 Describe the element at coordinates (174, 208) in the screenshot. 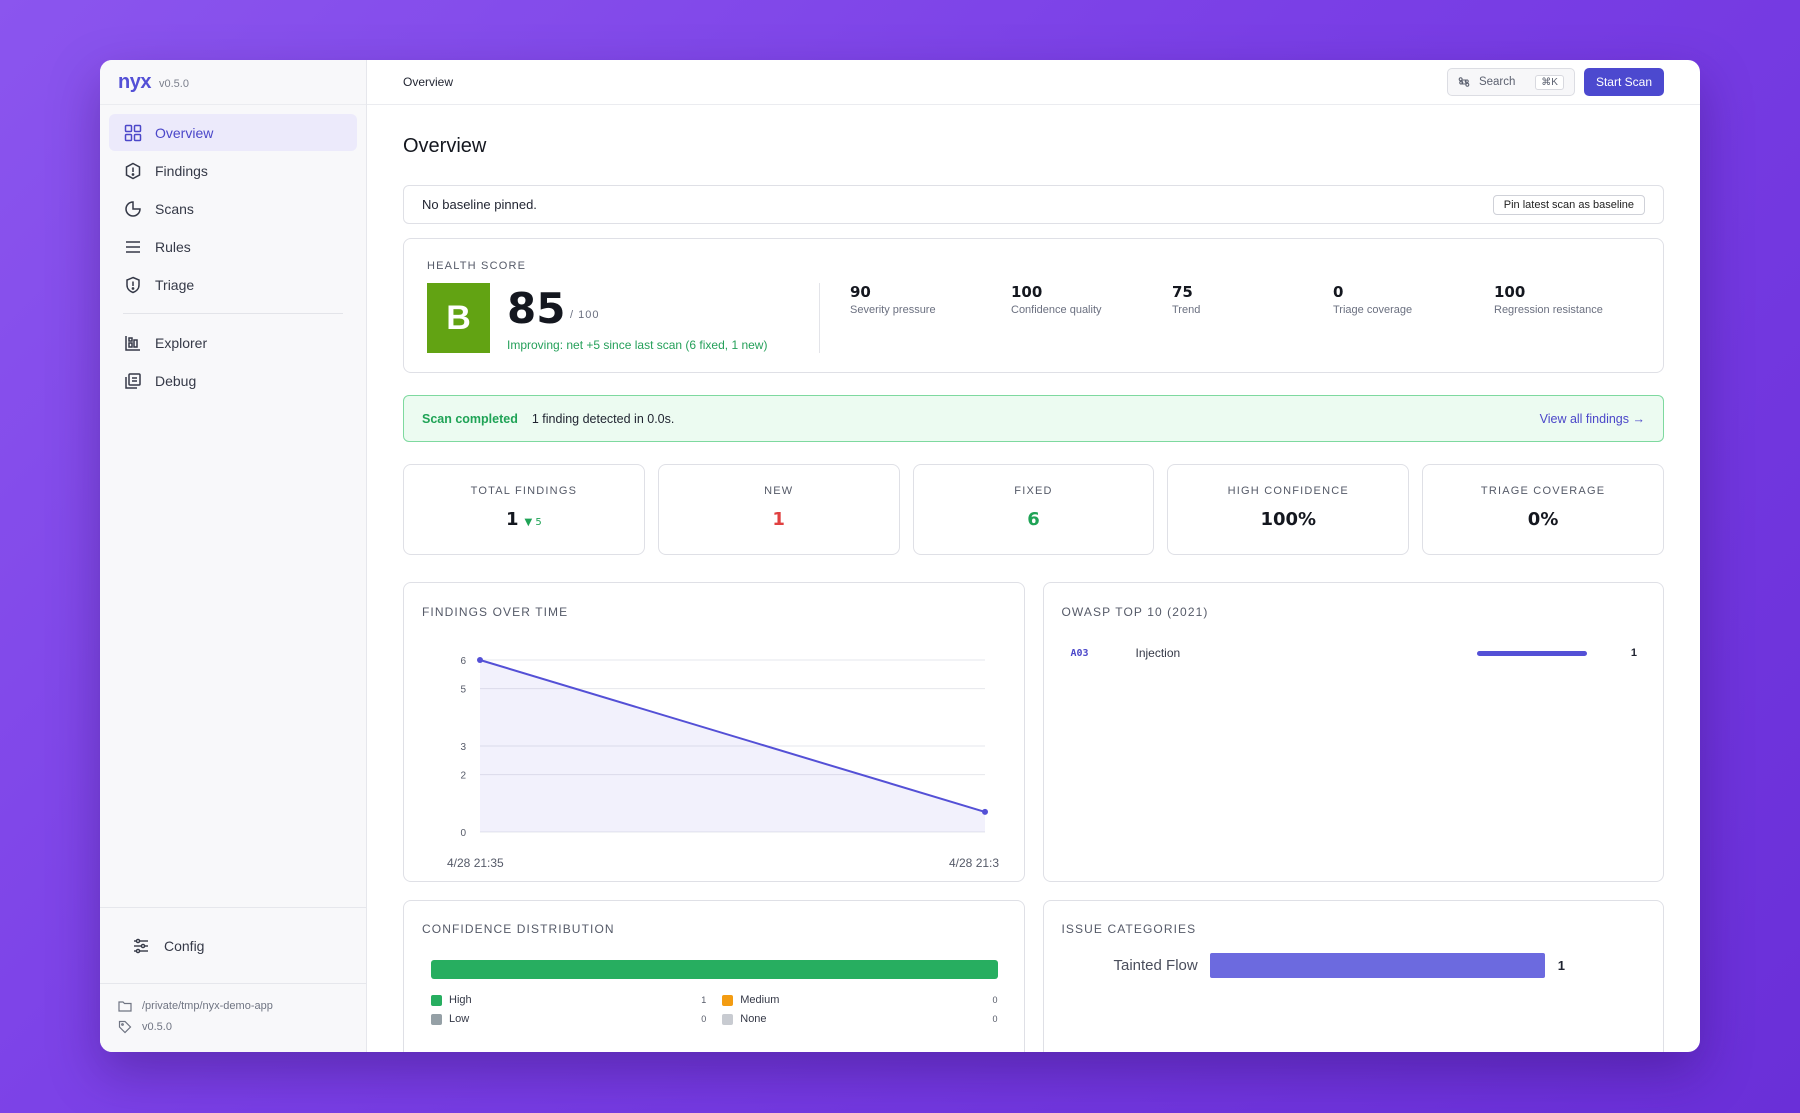

I see `sidebar-item-label: Scans` at that location.